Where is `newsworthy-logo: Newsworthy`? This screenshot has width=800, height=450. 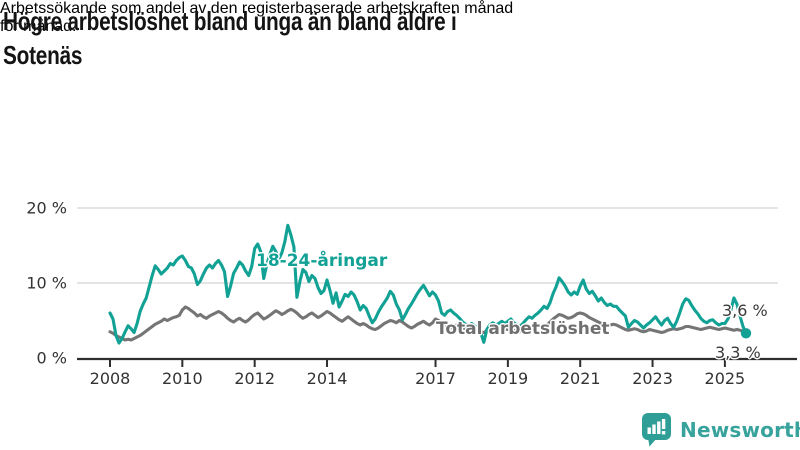
newsworthy-logo: Newsworthy is located at coordinates (720, 429).